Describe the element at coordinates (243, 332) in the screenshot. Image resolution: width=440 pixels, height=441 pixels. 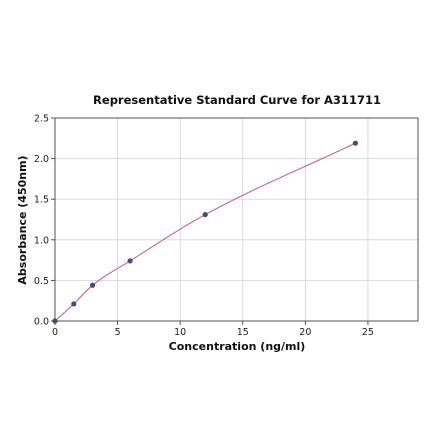
I see `x-tick-label: 15` at that location.